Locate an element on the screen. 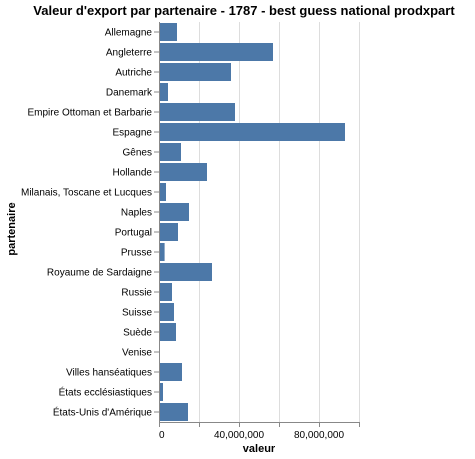 This screenshot has width=475, height=459. category-label: Prusse is located at coordinates (137, 253).